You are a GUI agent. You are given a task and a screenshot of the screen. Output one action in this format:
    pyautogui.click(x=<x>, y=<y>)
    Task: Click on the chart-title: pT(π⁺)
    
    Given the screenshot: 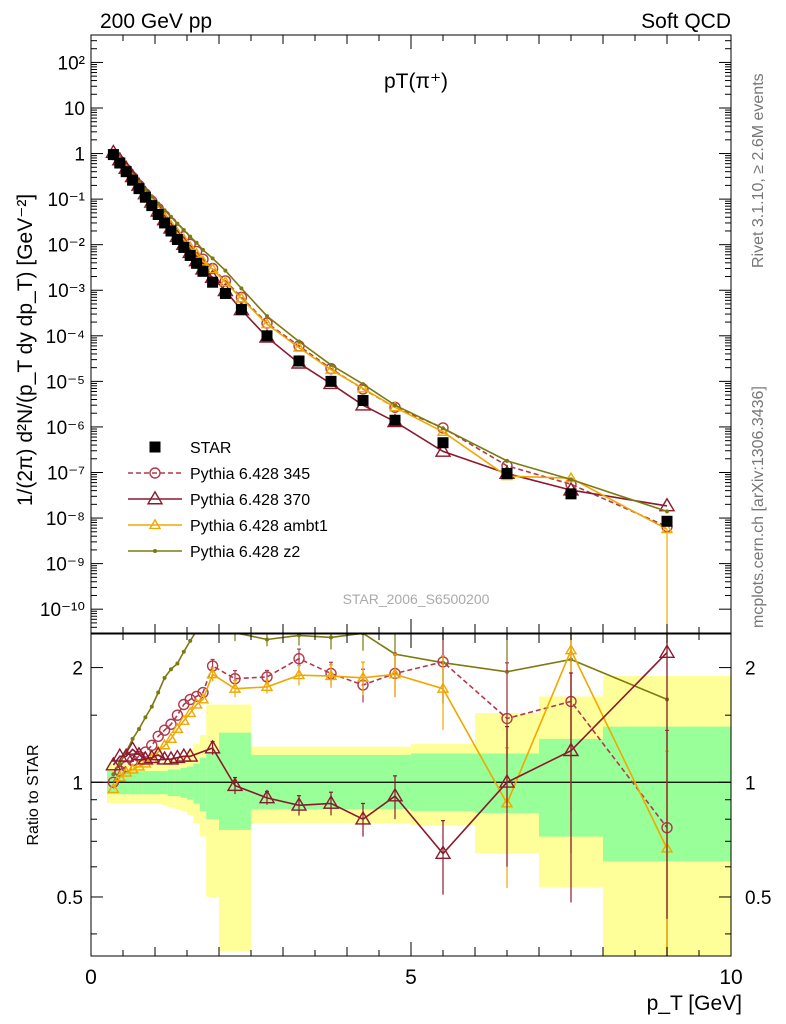 What is the action you would take?
    pyautogui.click(x=416, y=81)
    